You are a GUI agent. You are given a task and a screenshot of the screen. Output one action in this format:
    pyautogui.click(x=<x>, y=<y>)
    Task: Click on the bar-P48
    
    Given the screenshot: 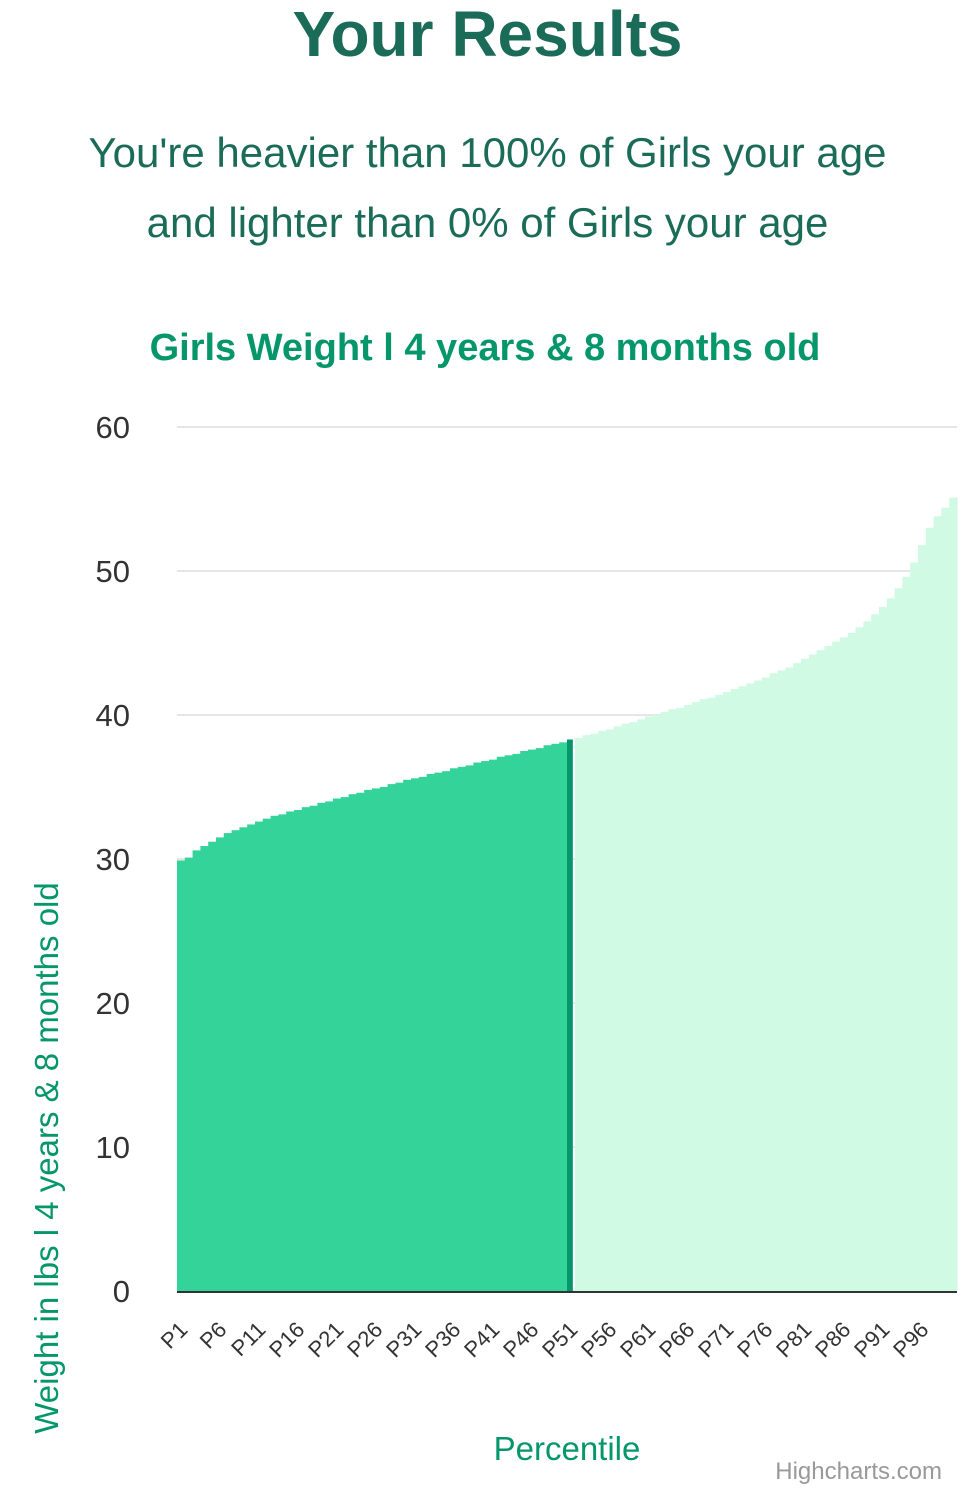 What is the action you would take?
    pyautogui.click(x=547, y=1018)
    